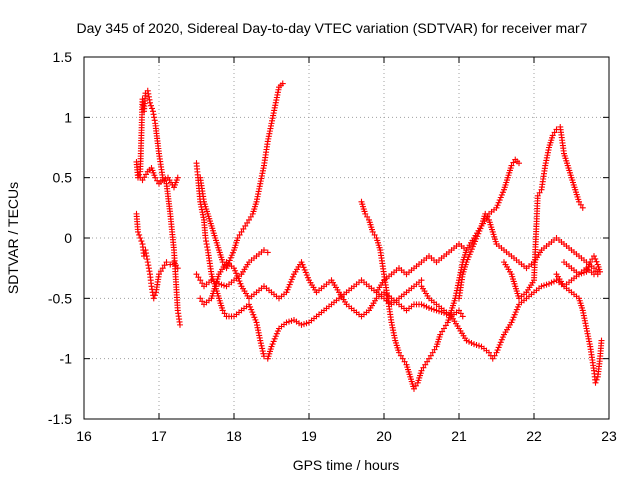 This screenshot has width=640, height=480. What do you see at coordinates (158, 207) in the screenshot?
I see `series-track-a` at bounding box center [158, 207].